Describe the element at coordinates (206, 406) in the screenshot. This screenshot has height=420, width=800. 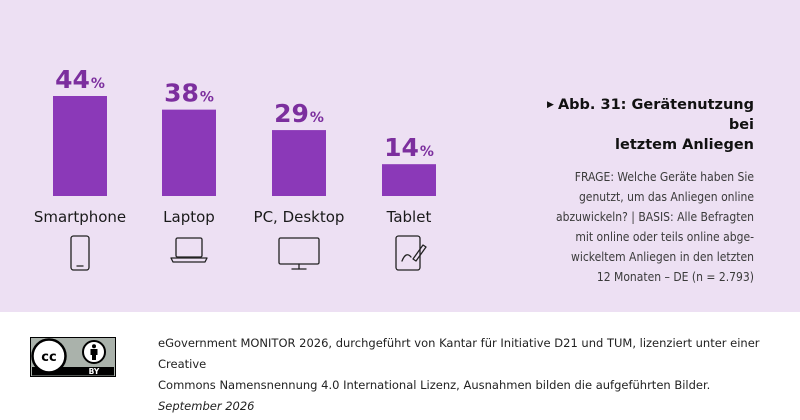
I see `credit-date: September 2026` at that location.